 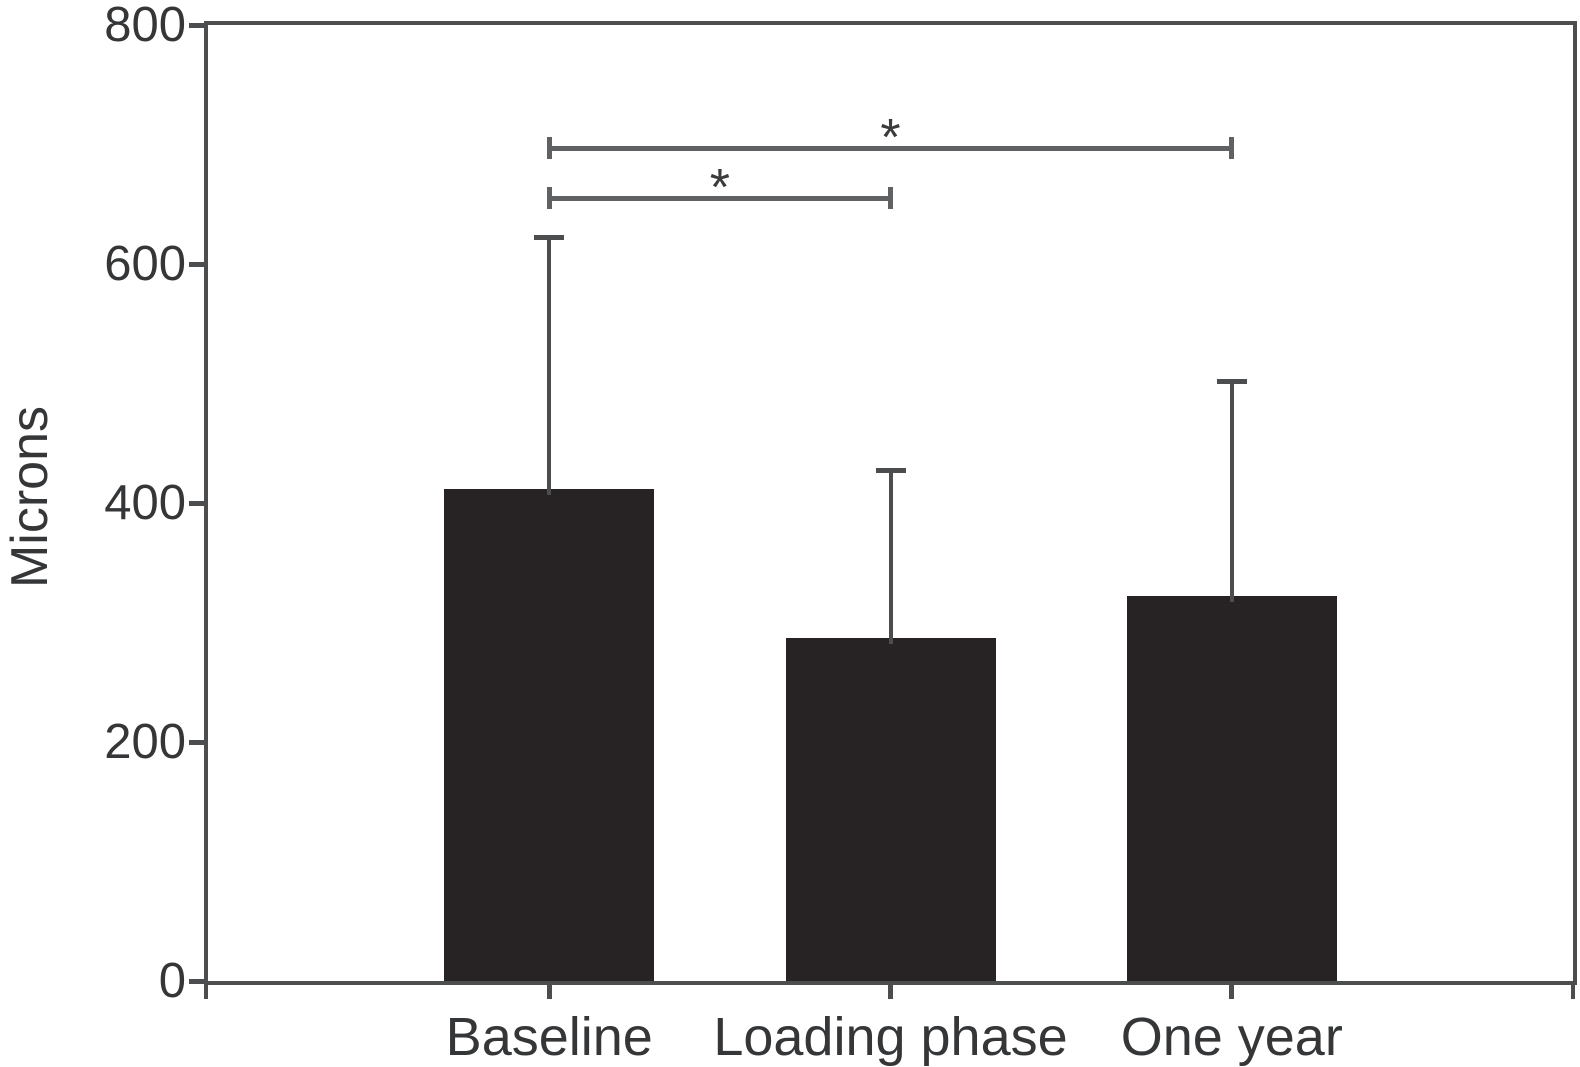 What do you see at coordinates (206, 992) in the screenshot?
I see `axis-corner-stub-left` at bounding box center [206, 992].